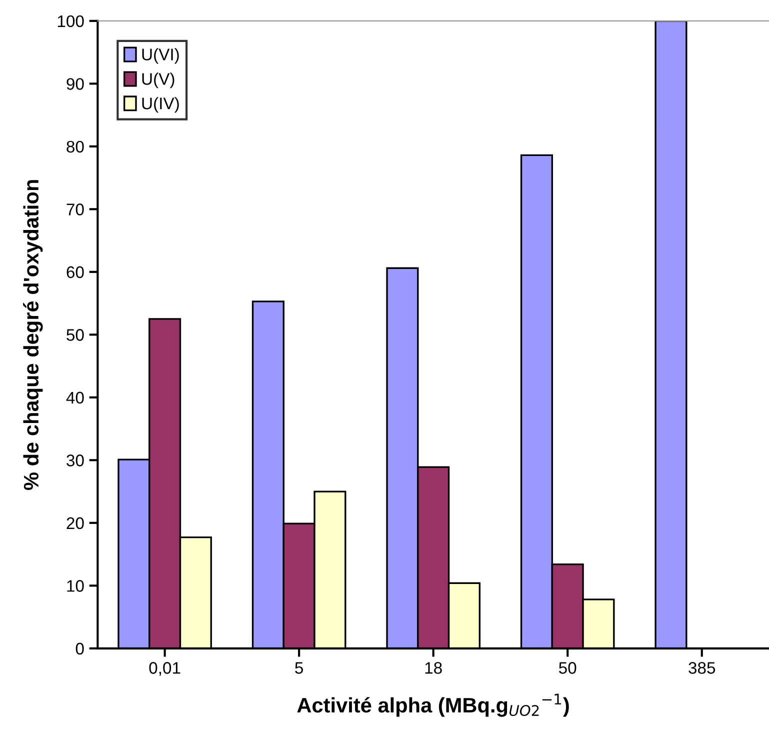 This screenshot has width=769, height=747. Describe the element at coordinates (702, 668) in the screenshot. I see `x-tick-label: 385` at that location.